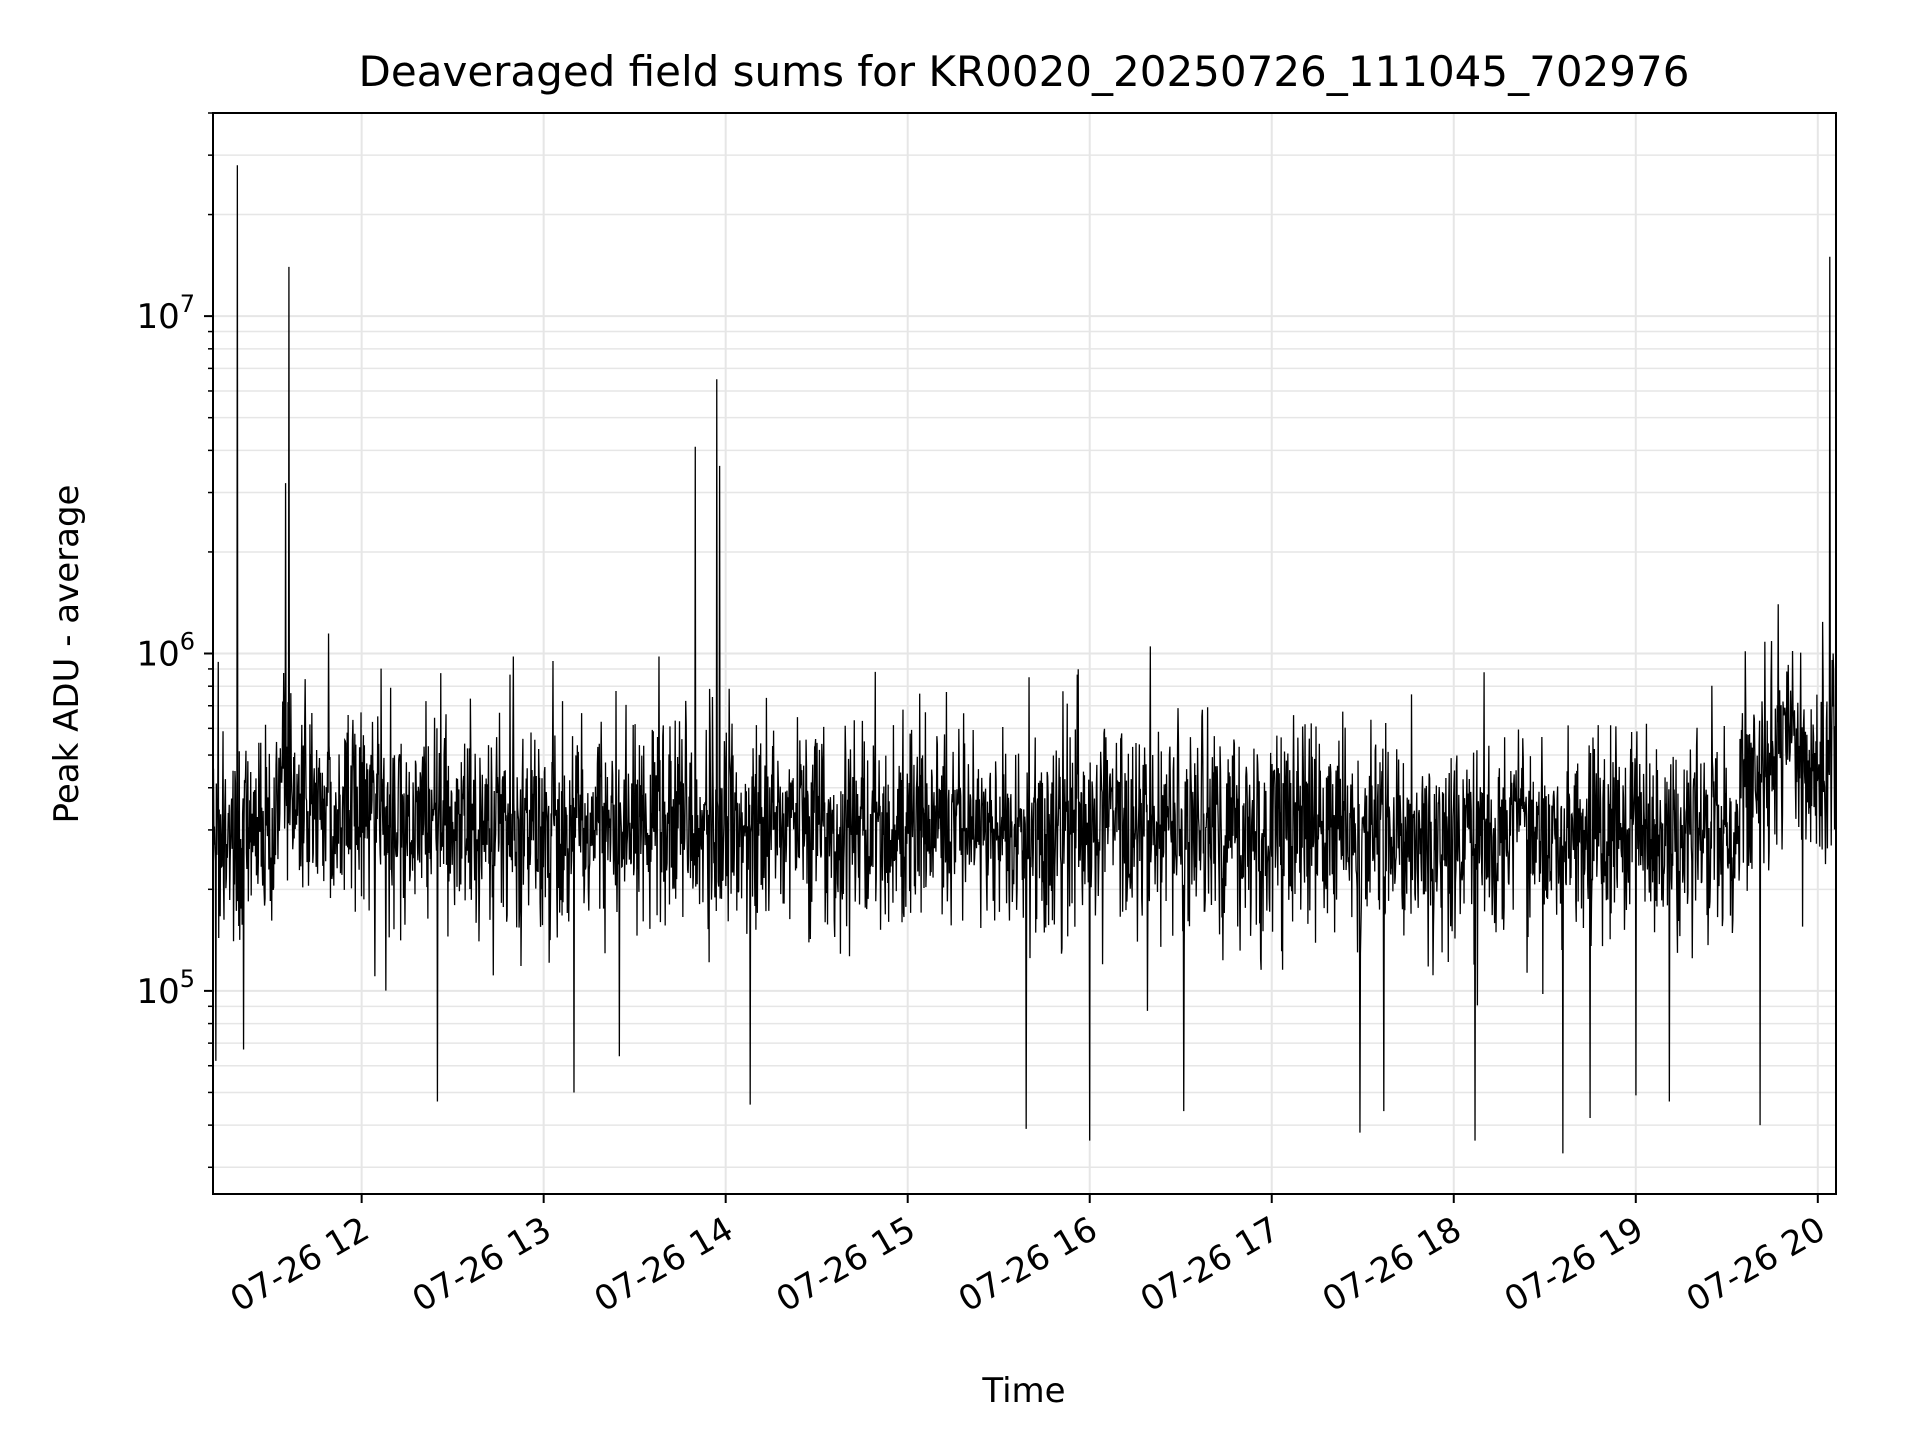 The width and height of the screenshot is (1920, 1440). I want to click on y-tick-exponent: 5, so click(187, 979).